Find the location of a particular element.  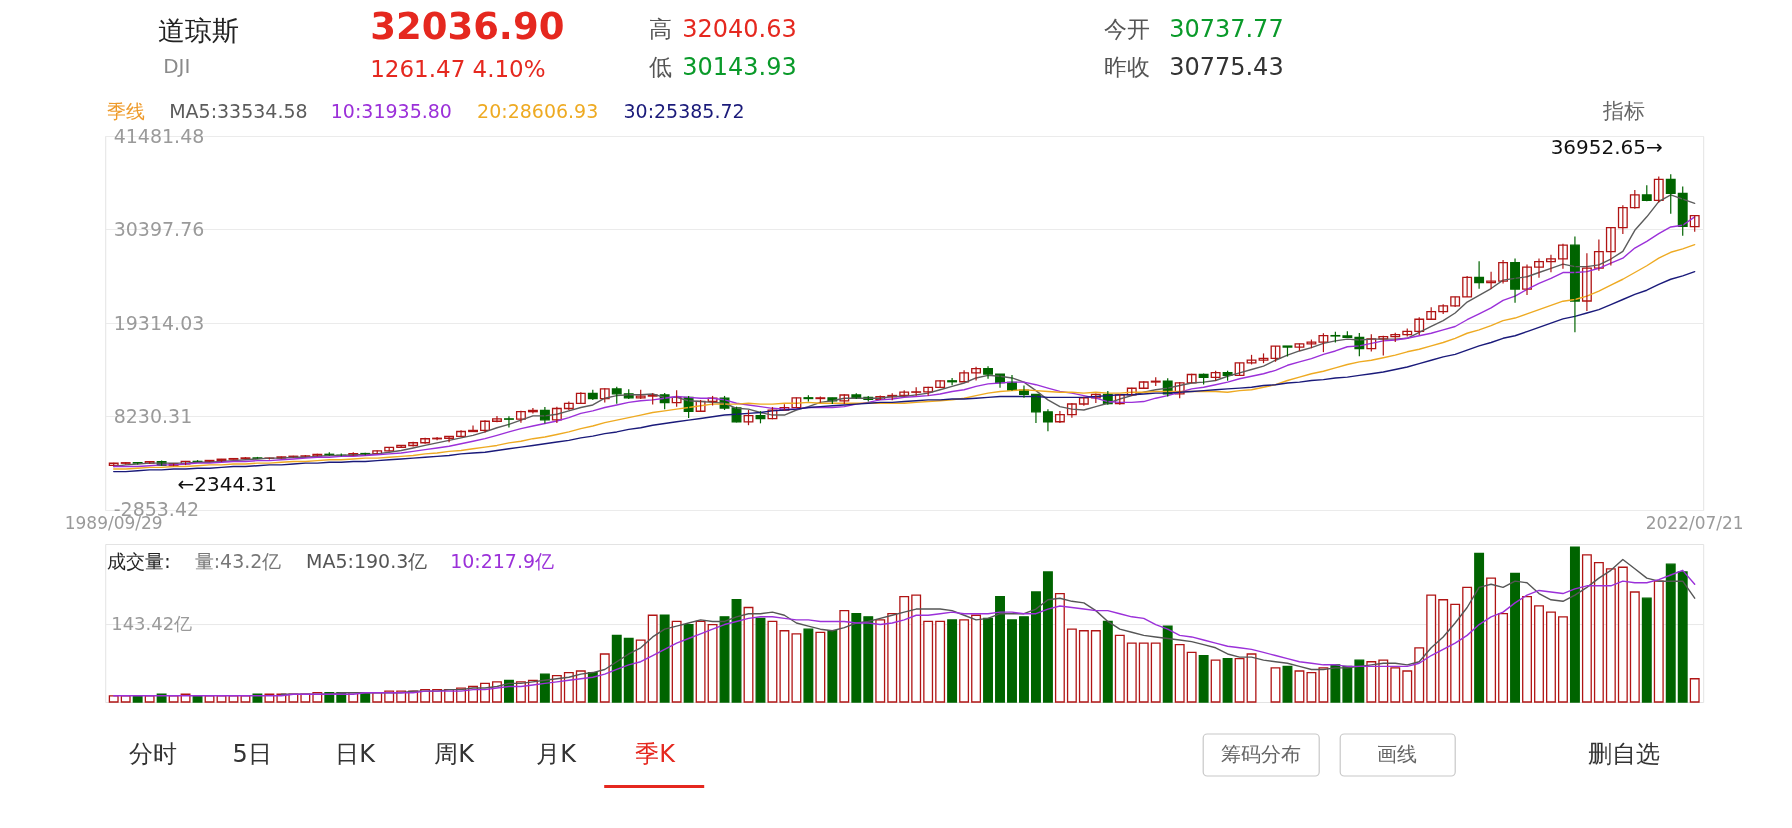

text: 昨收 is located at coordinates (1127, 67).